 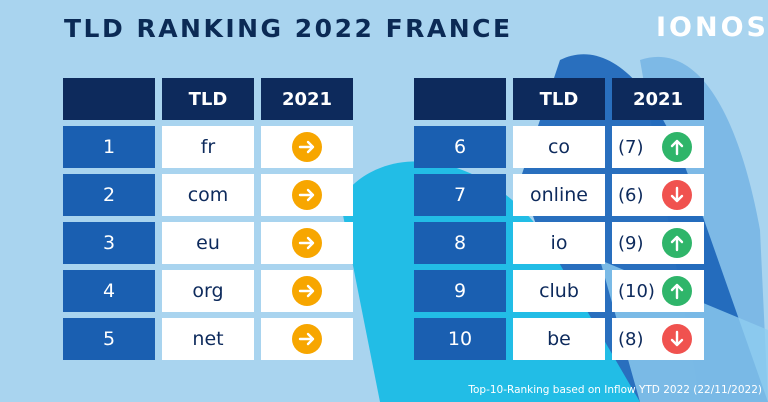 What do you see at coordinates (658, 339) in the screenshot?
I see `trend-cell: (8)` at bounding box center [658, 339].